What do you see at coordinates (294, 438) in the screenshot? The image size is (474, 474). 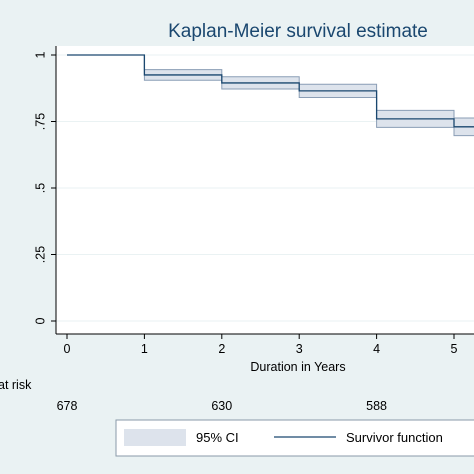 I see `legend: 95% CI Survivor function` at bounding box center [294, 438].